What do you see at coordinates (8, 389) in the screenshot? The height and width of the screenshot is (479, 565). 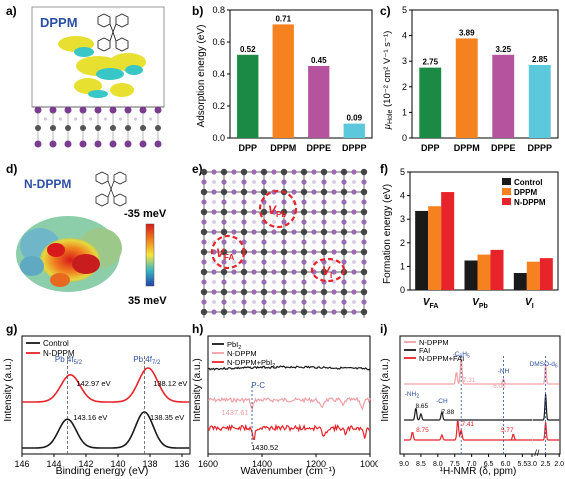 I see `chart-g-ylabel: Intensity (a.u.)` at bounding box center [8, 389].